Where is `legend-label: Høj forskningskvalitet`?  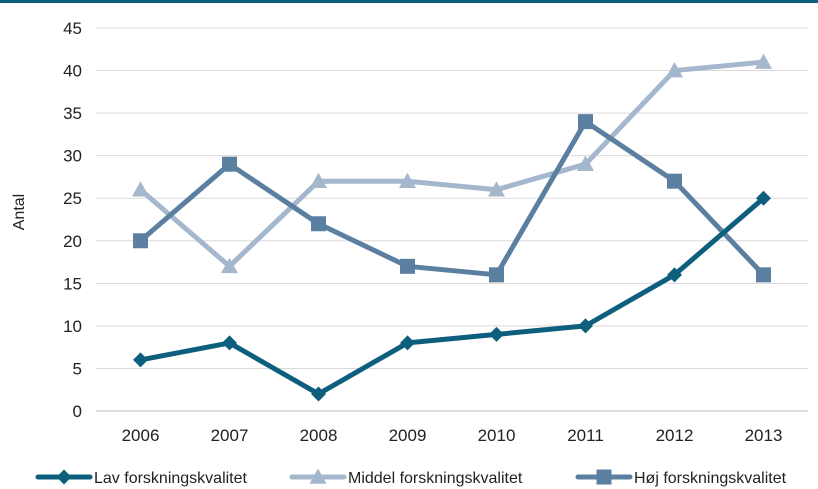 legend-label: Høj forskningskvalitet is located at coordinates (710, 478).